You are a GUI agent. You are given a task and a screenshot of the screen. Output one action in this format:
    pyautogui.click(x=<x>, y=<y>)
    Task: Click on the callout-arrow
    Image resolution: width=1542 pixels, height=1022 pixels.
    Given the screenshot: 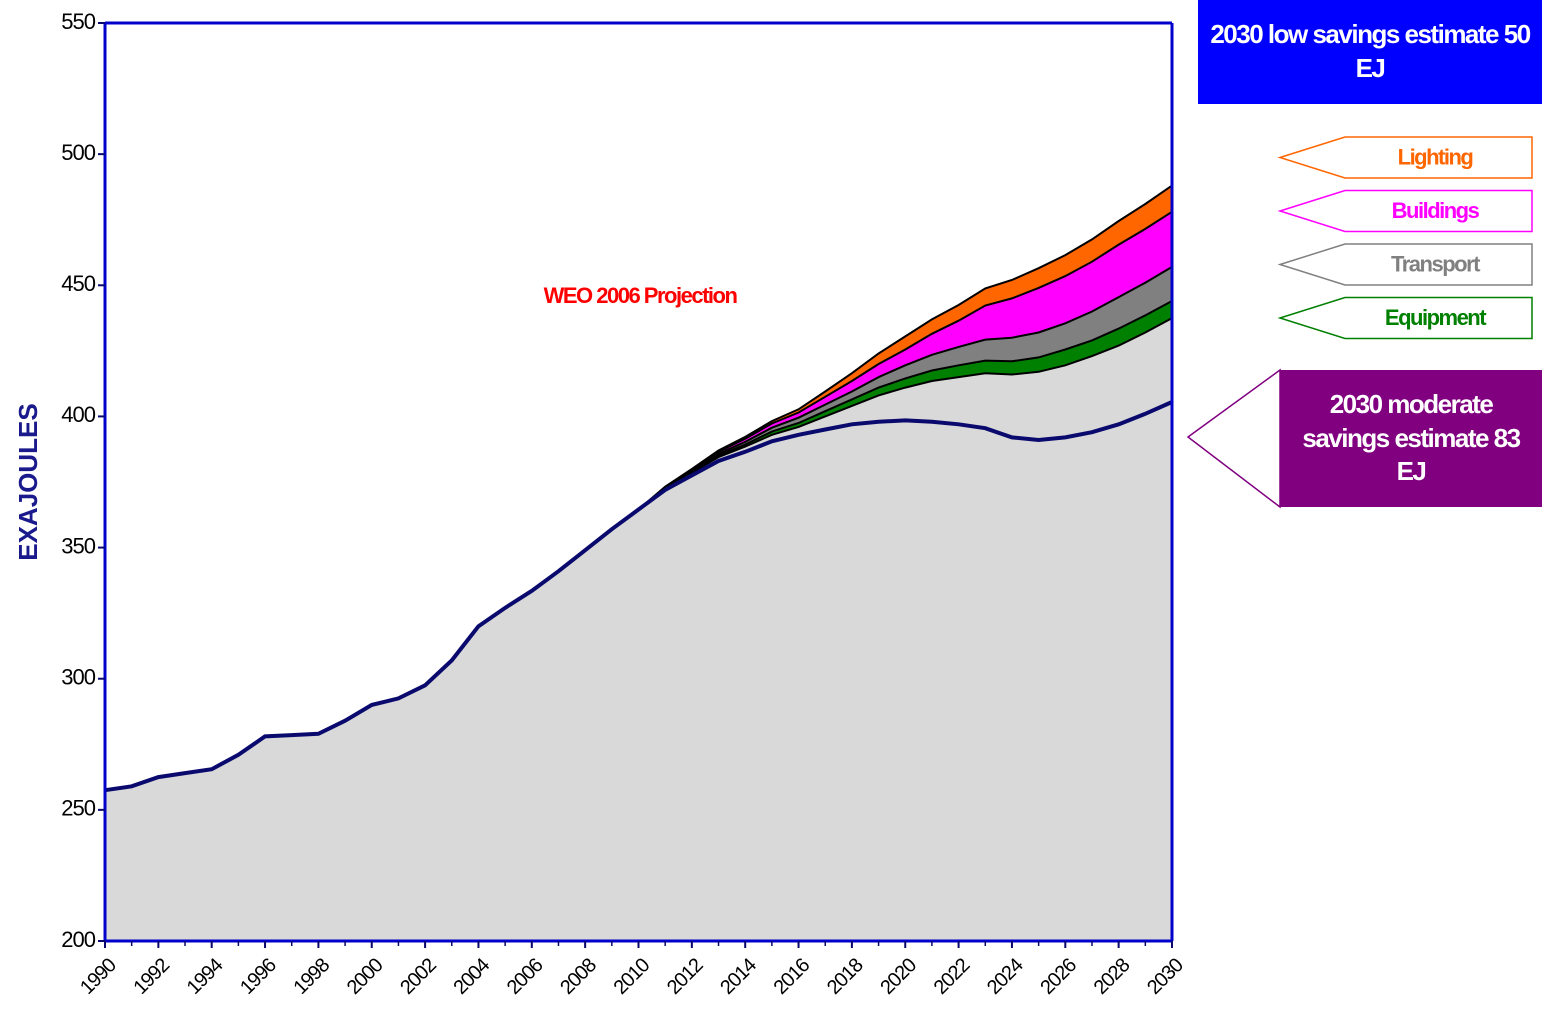 What is the action you would take?
    pyautogui.click(x=1233, y=438)
    